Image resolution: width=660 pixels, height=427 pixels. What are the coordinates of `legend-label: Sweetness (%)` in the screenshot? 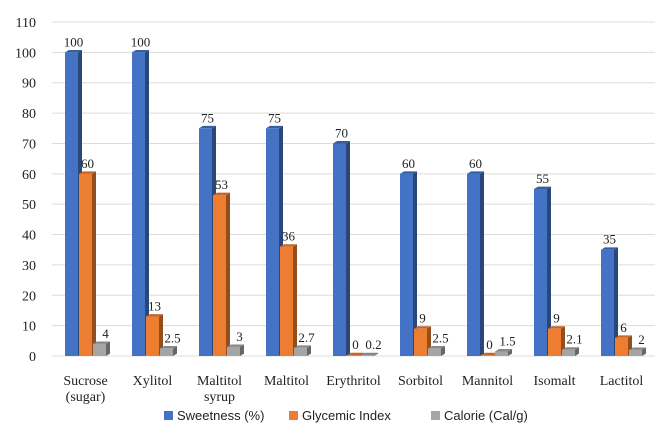 It's located at (220, 415).